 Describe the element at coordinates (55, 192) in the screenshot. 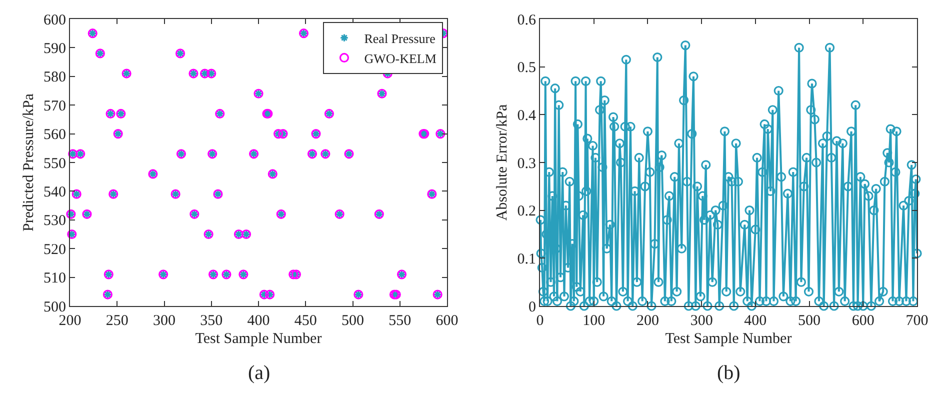

I see `y-tick-label: 540` at that location.